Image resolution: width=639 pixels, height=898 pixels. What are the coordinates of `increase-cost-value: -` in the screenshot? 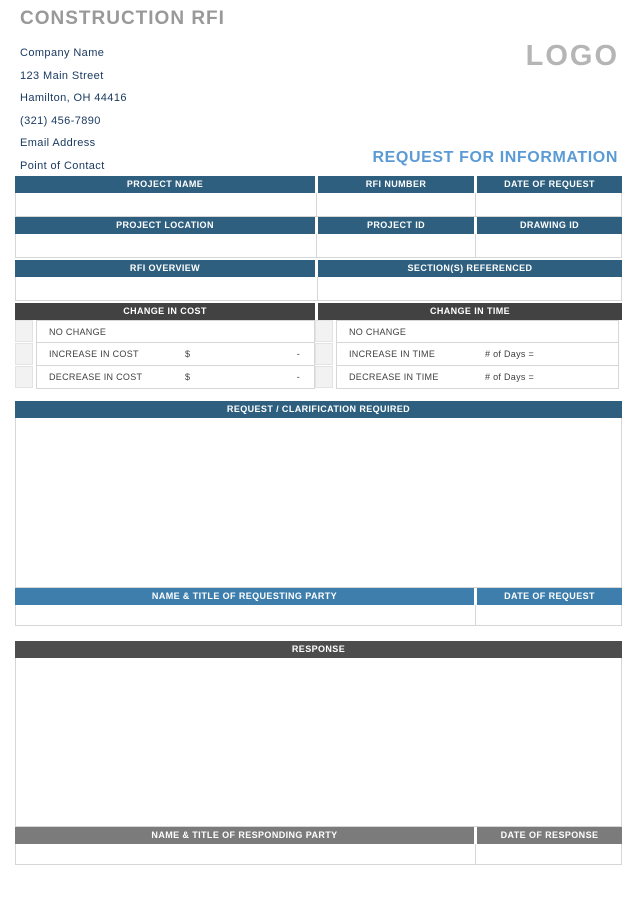 It's located at (298, 354).